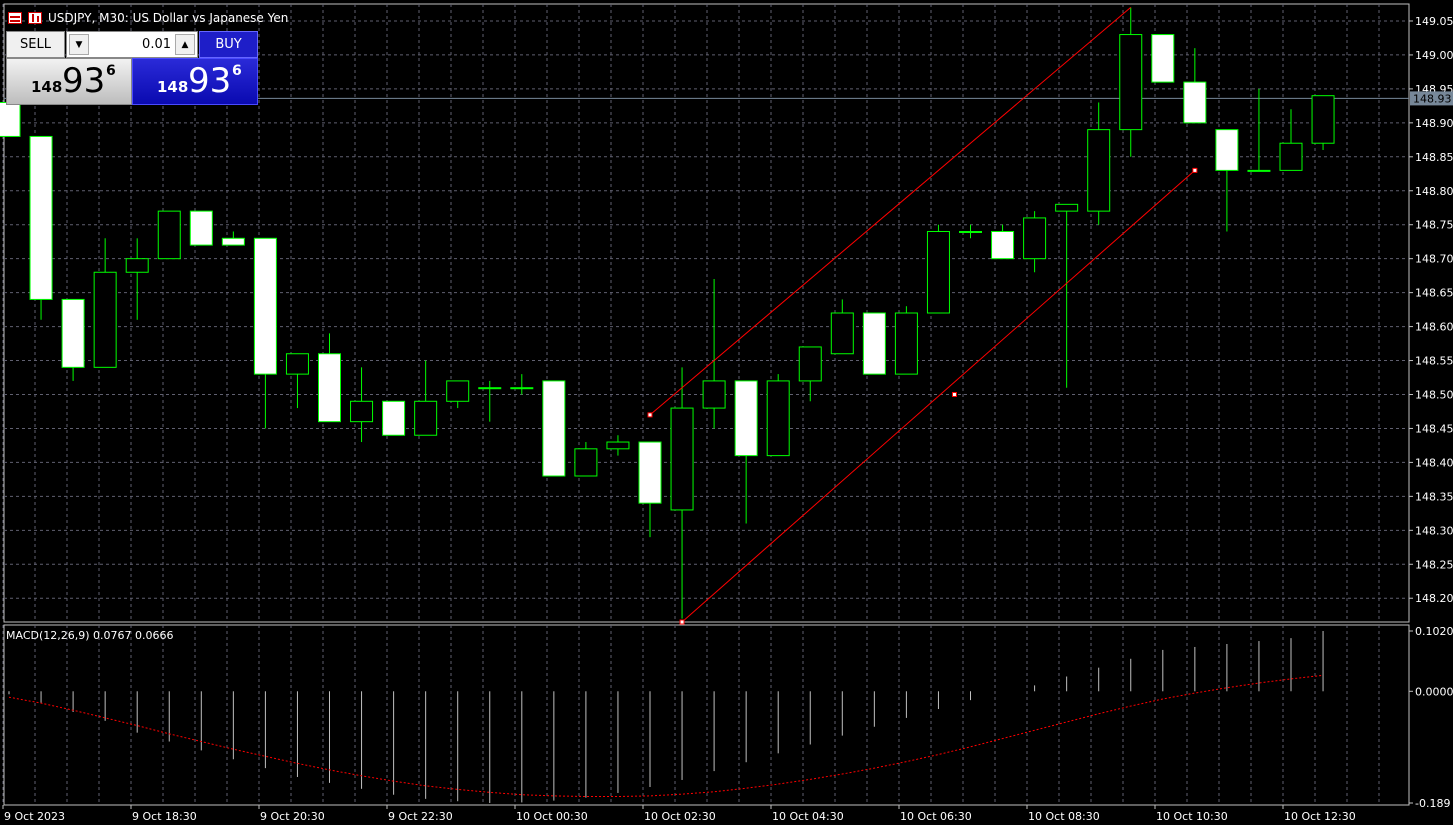 Image resolution: width=1453 pixels, height=825 pixels. I want to click on flag-icon, so click(15, 18).